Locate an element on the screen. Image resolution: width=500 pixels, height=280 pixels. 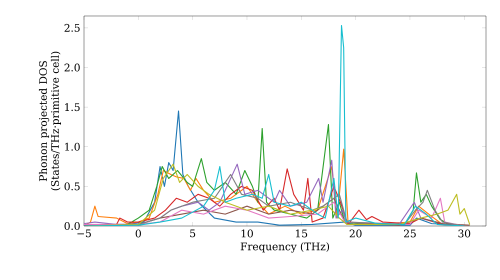
x-tick-label: 25 is located at coordinates (410, 234).